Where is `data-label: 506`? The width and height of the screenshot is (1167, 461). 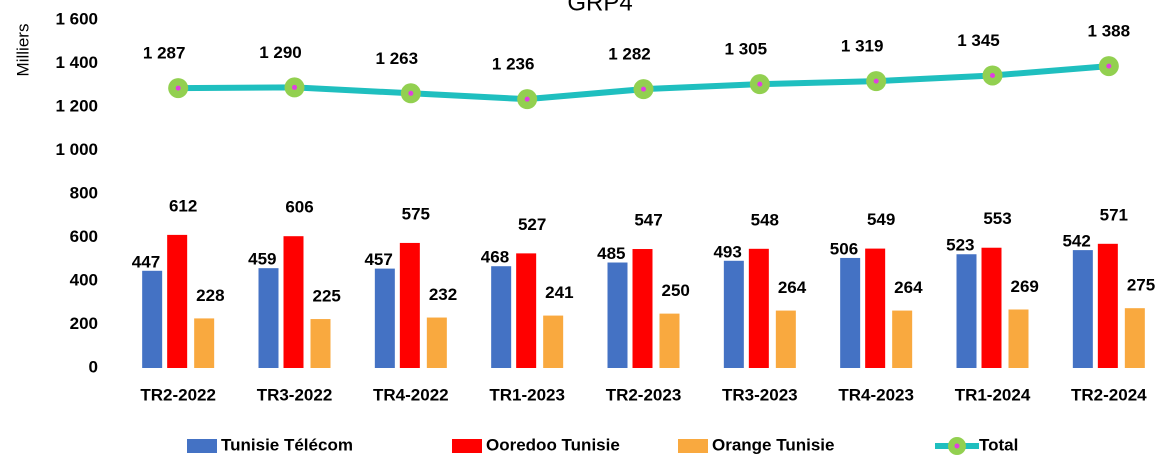 data-label: 506 is located at coordinates (844, 248).